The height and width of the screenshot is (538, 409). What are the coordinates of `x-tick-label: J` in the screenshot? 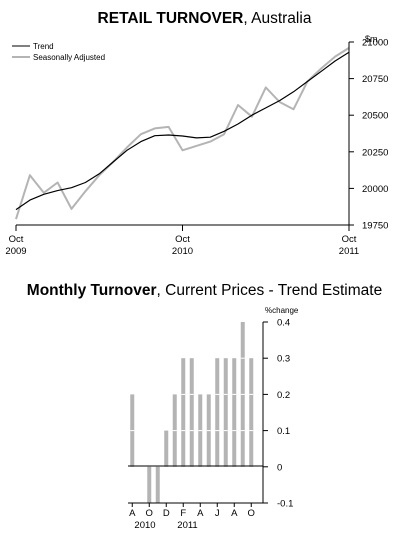 It's located at (217, 513).